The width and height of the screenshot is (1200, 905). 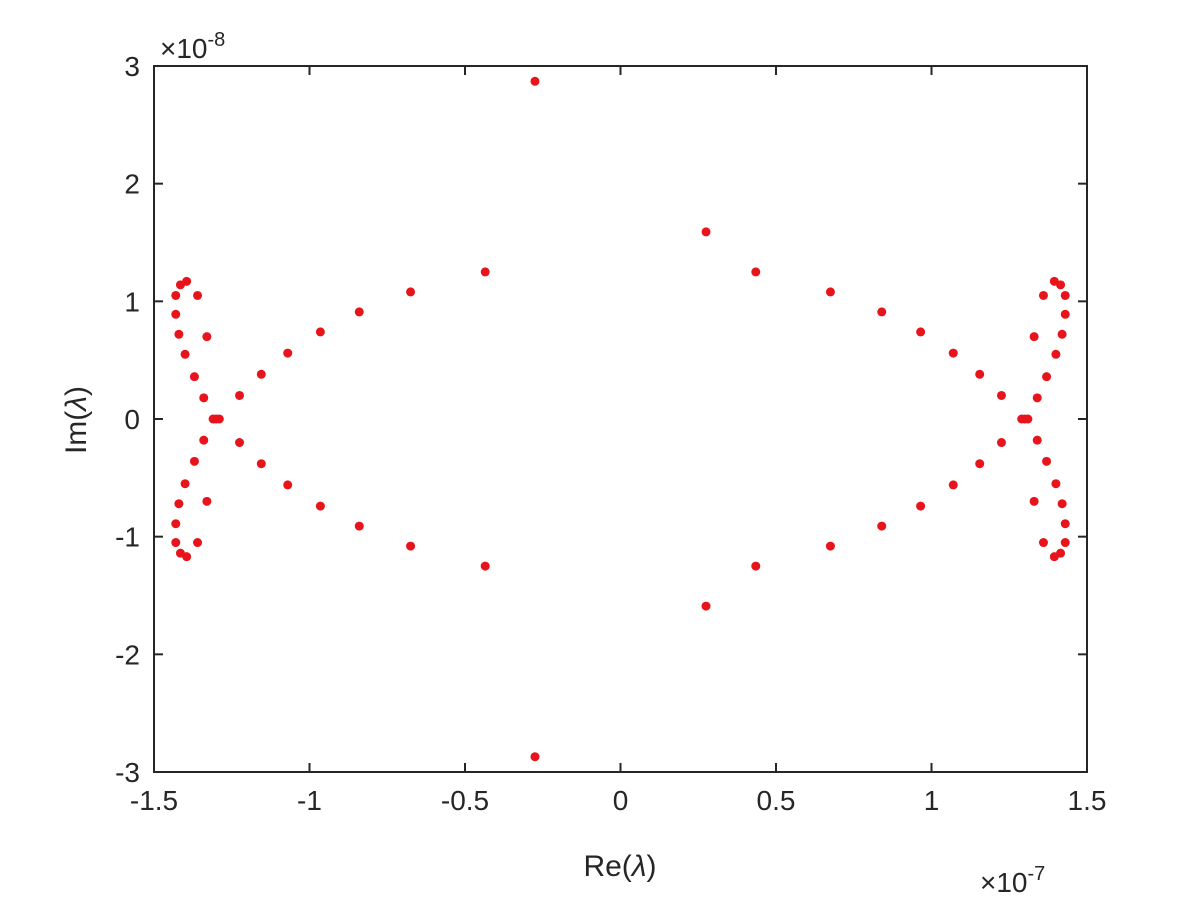 What do you see at coordinates (465, 800) in the screenshot?
I see `x-tick-label: -0.5` at bounding box center [465, 800].